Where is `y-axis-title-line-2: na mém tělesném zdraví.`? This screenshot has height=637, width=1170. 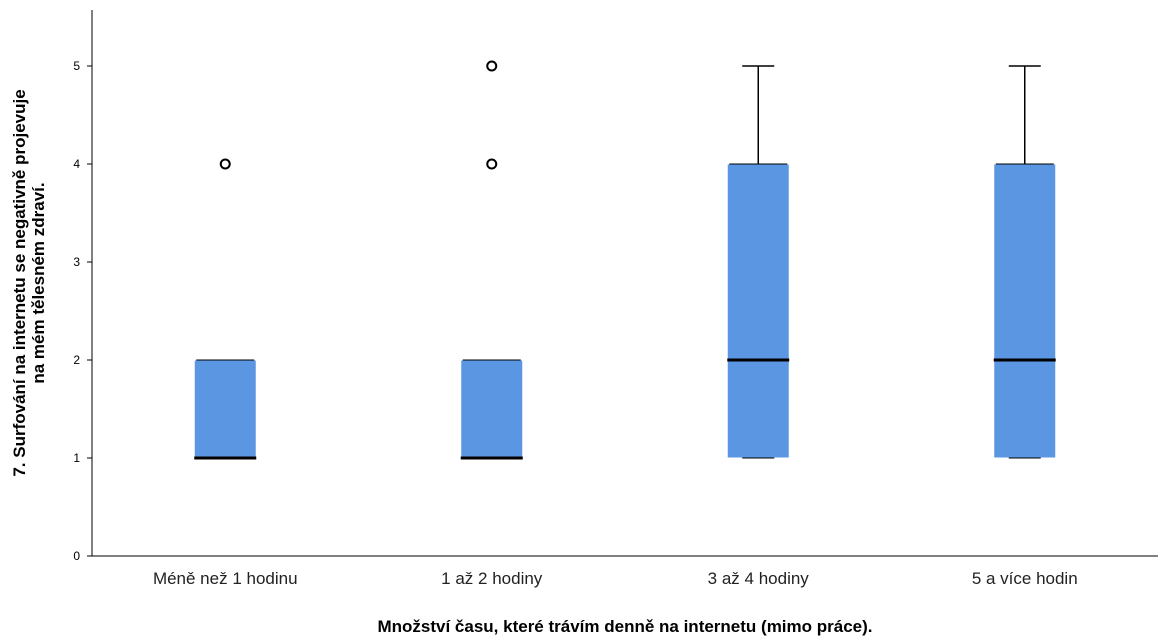 y-axis-title-line-2: na mém tělesném zdraví. is located at coordinates (38, 282).